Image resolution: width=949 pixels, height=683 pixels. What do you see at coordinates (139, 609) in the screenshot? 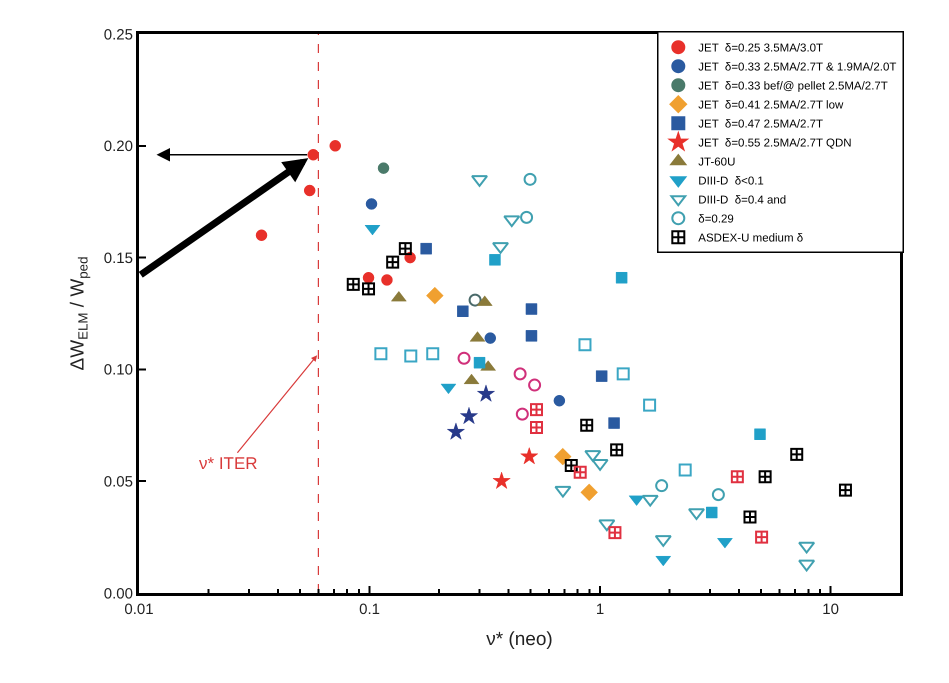
I see `x-tick-label: 0.01` at bounding box center [139, 609].